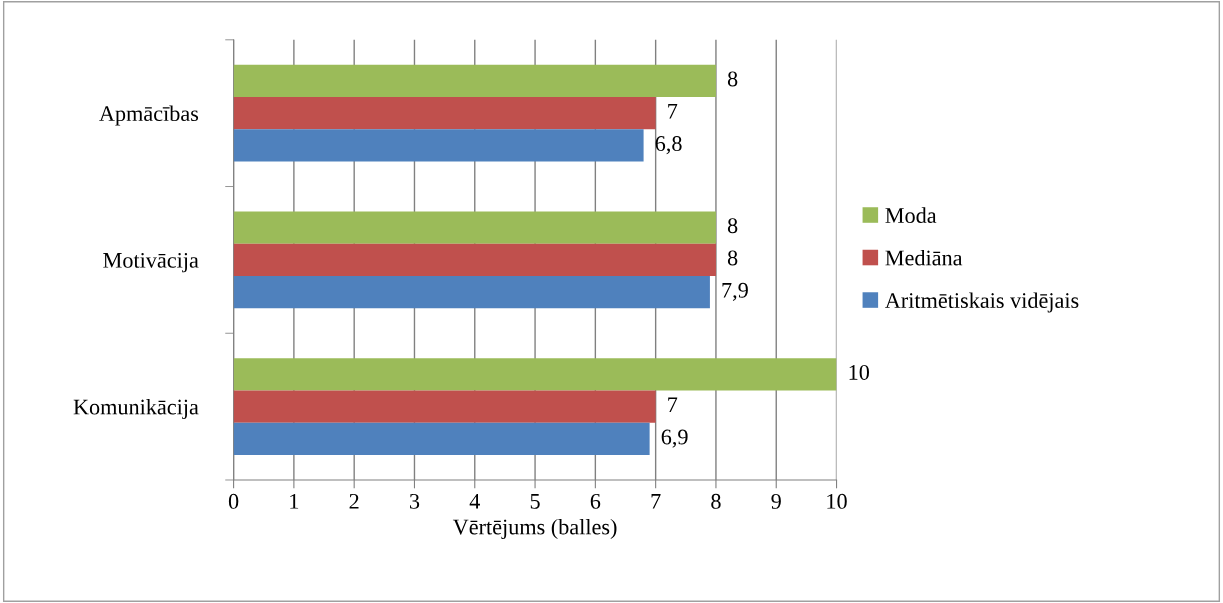  I want to click on x-axis-title: Vērtējums (balles), so click(534, 529).